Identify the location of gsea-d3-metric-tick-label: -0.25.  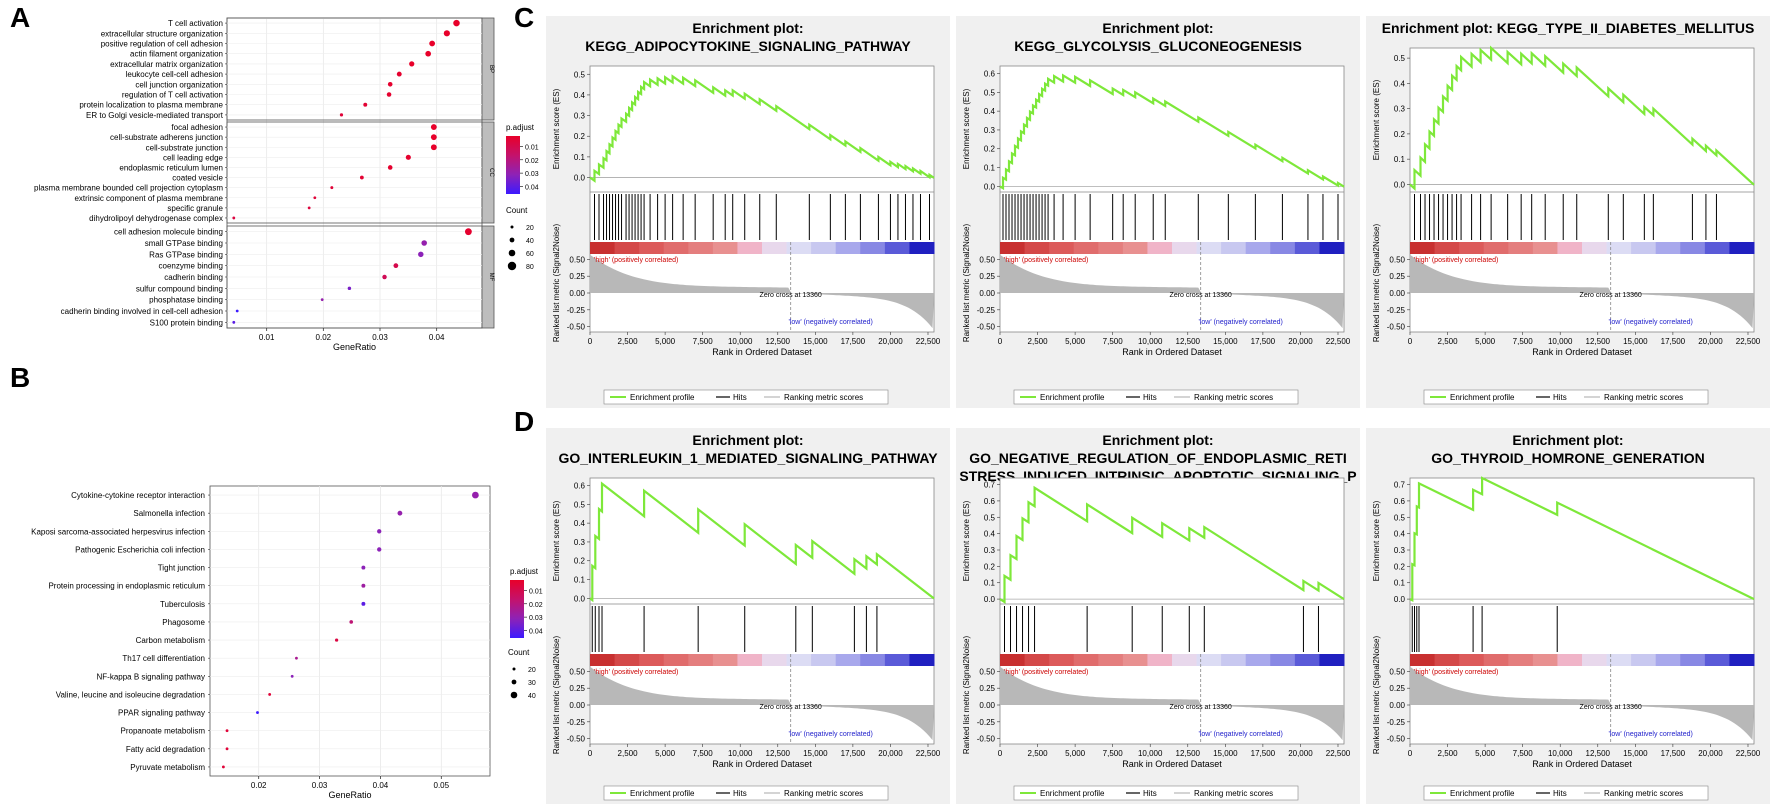
(1396, 722).